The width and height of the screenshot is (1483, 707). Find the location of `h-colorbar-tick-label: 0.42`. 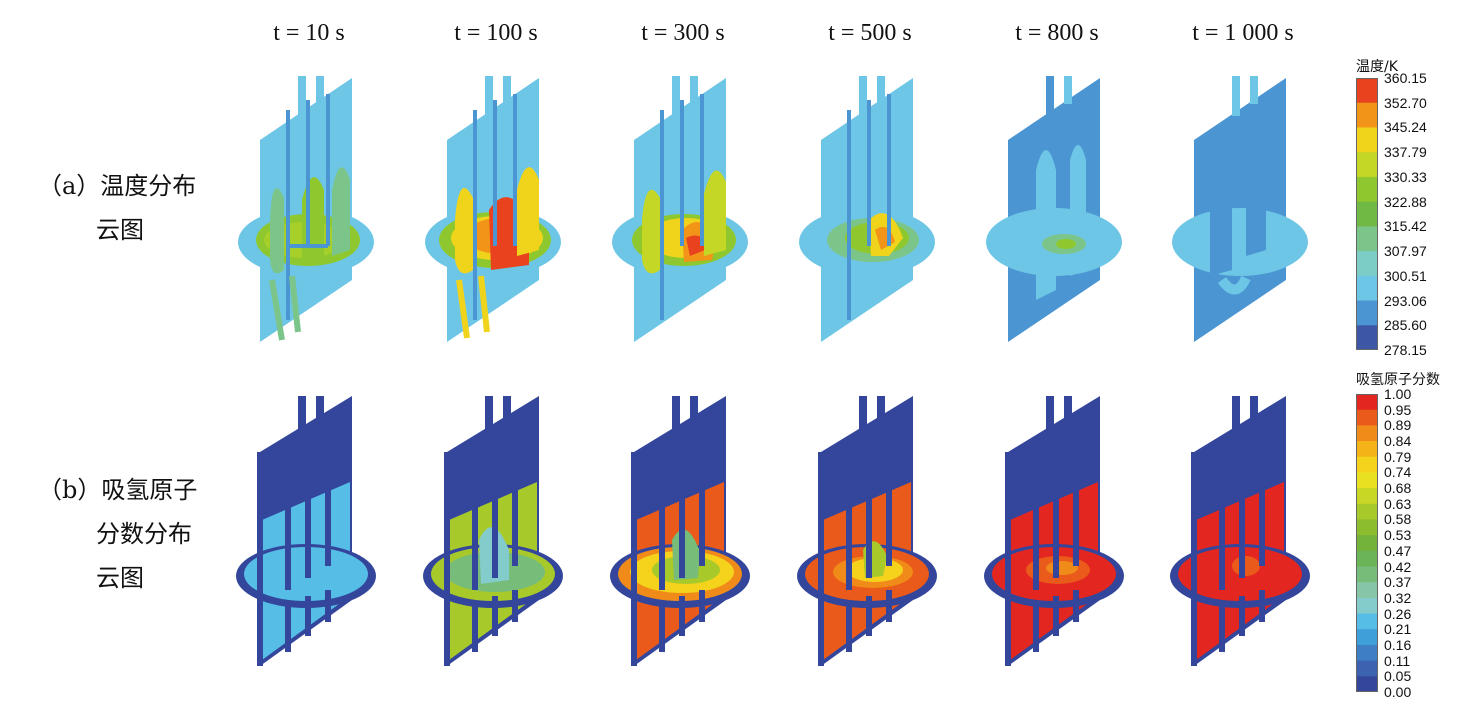

h-colorbar-tick-label: 0.42 is located at coordinates (1398, 566).